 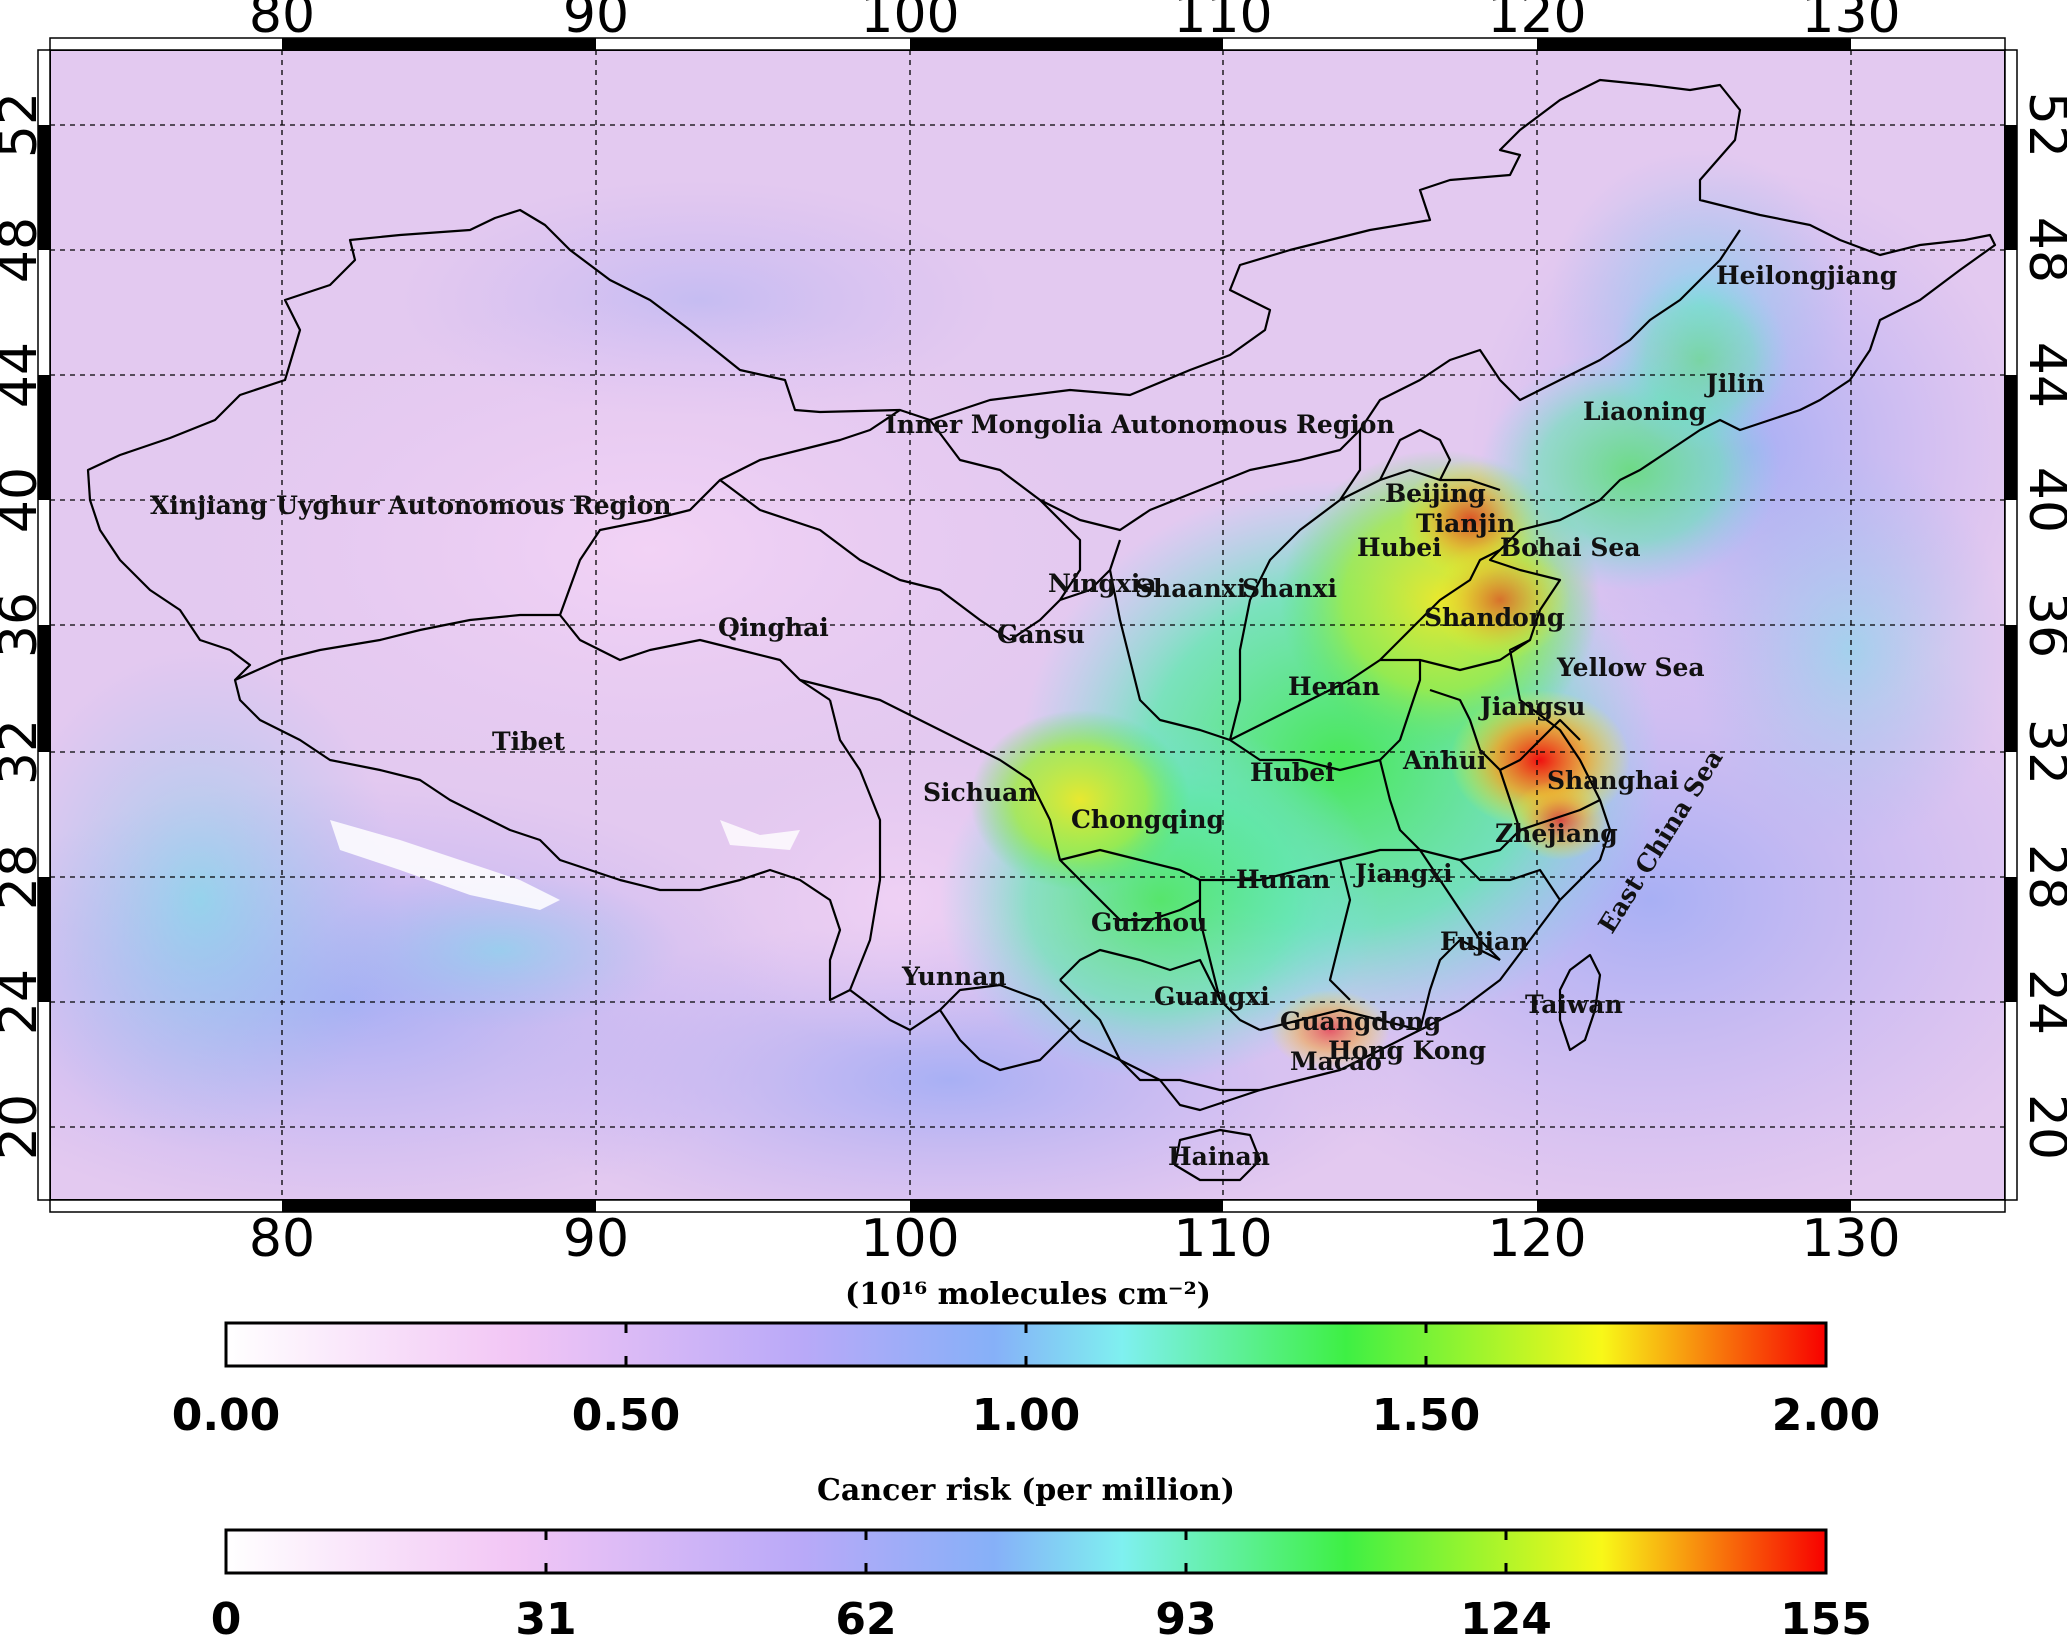 I want to click on region-label: Shaanxi, so click(x=1190, y=588).